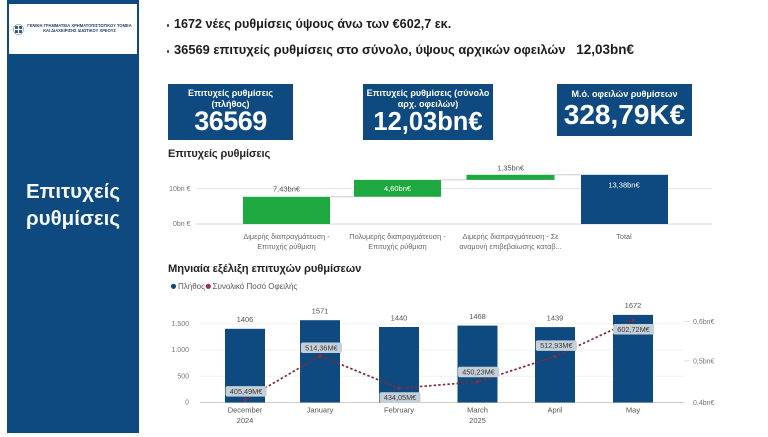 This screenshot has width=768, height=437. Describe the element at coordinates (182, 224) in the screenshot. I see `svg-text: 0bn €` at that location.